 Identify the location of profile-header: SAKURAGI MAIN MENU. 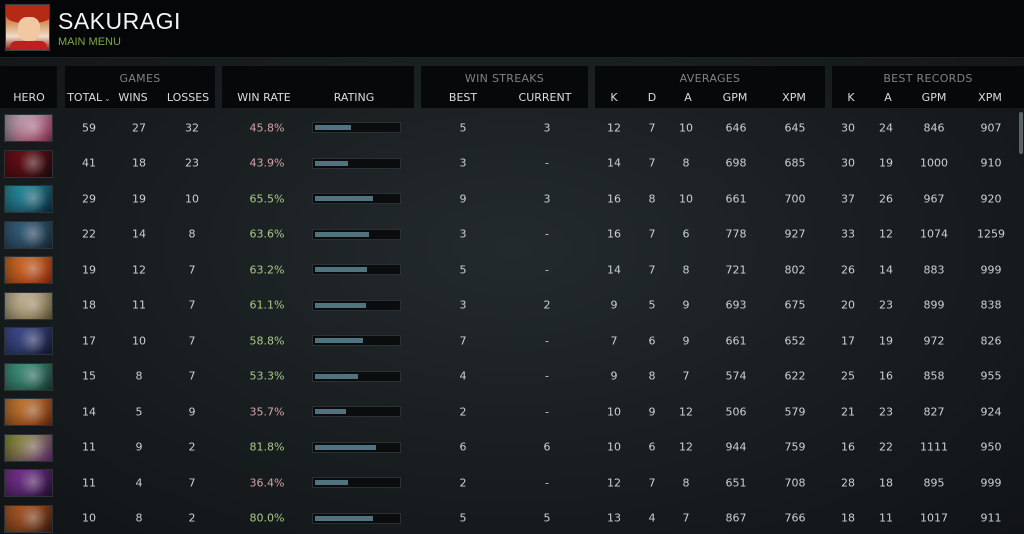
(512, 29).